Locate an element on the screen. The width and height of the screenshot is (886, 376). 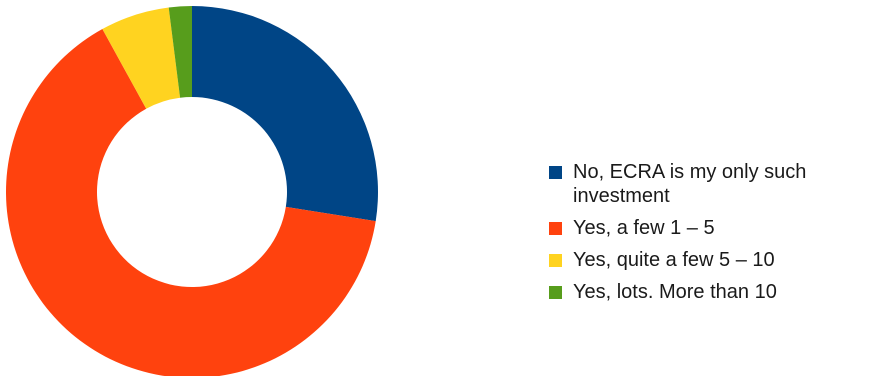
legend-item-quite-a-few: Yes, quite a few 5 – 10 is located at coordinates (711, 260).